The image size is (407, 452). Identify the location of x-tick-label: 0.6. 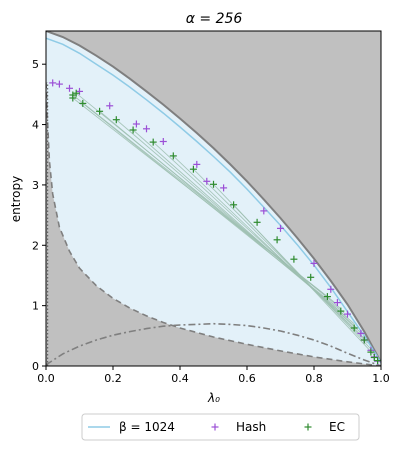
(247, 378).